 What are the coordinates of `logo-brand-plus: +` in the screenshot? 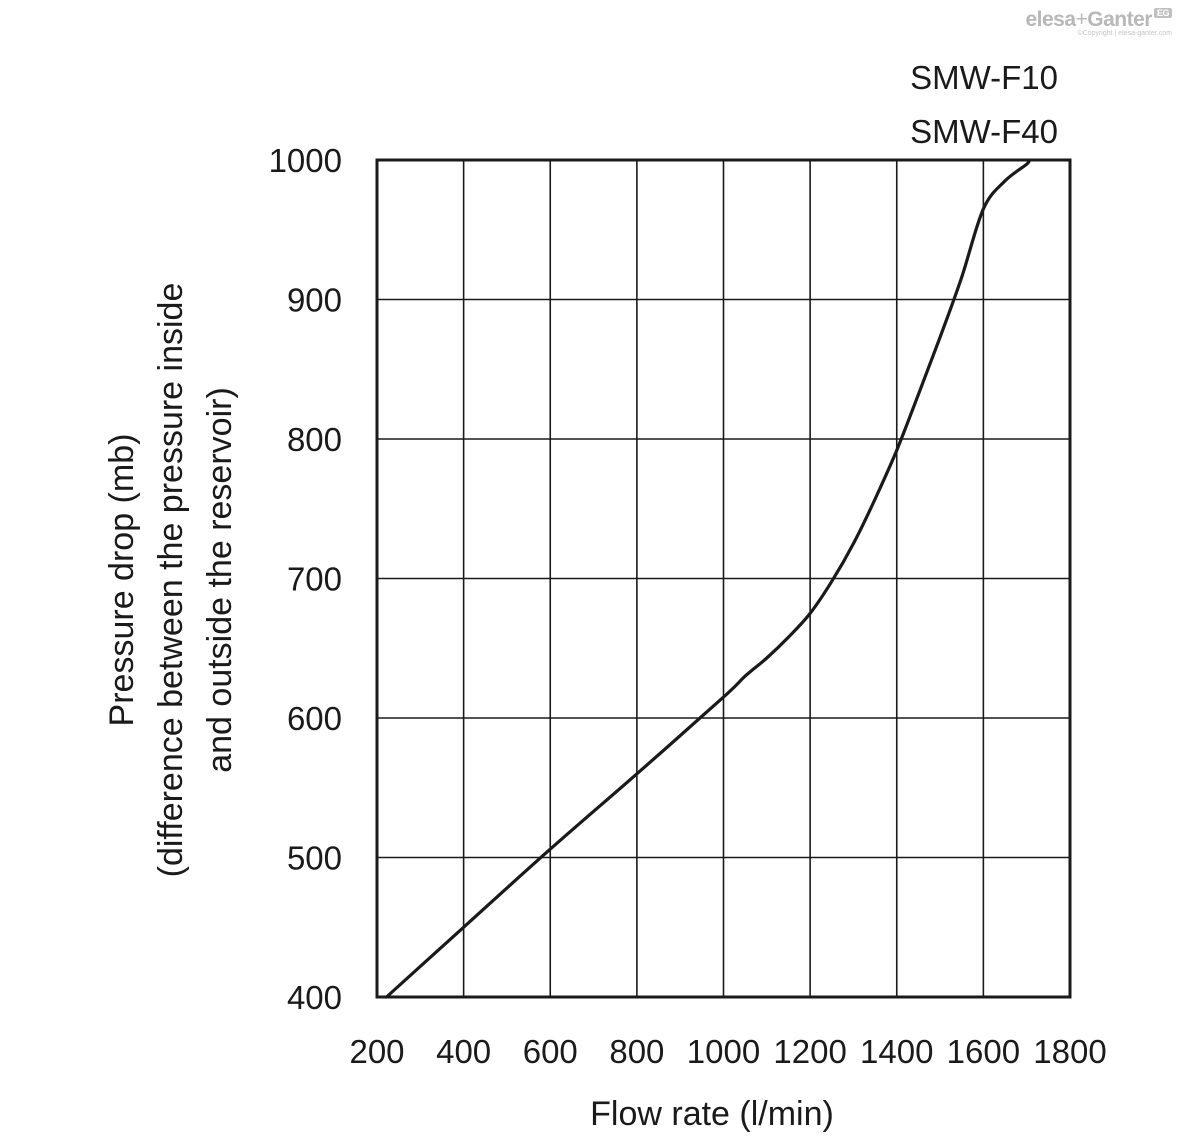 It's located at (1081, 19).